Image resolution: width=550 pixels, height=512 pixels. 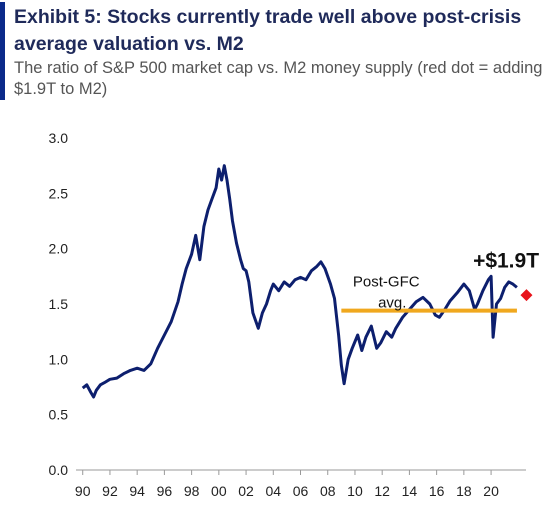 I want to click on x-tick-label: 10, so click(x=355, y=491).